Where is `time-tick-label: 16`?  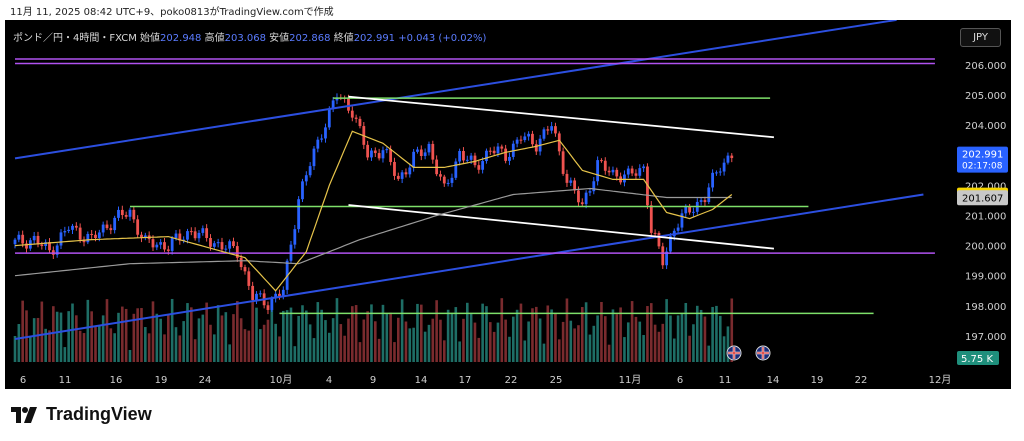
time-tick-label: 16 is located at coordinates (116, 380).